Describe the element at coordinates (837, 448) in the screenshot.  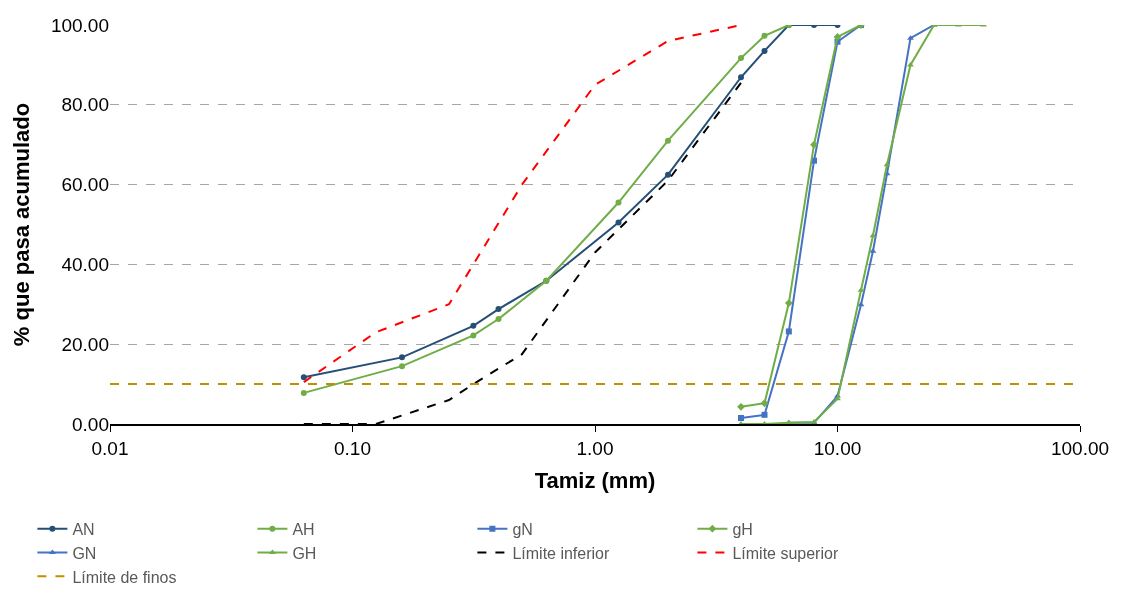
I see `x-tick-label: 10.00` at that location.